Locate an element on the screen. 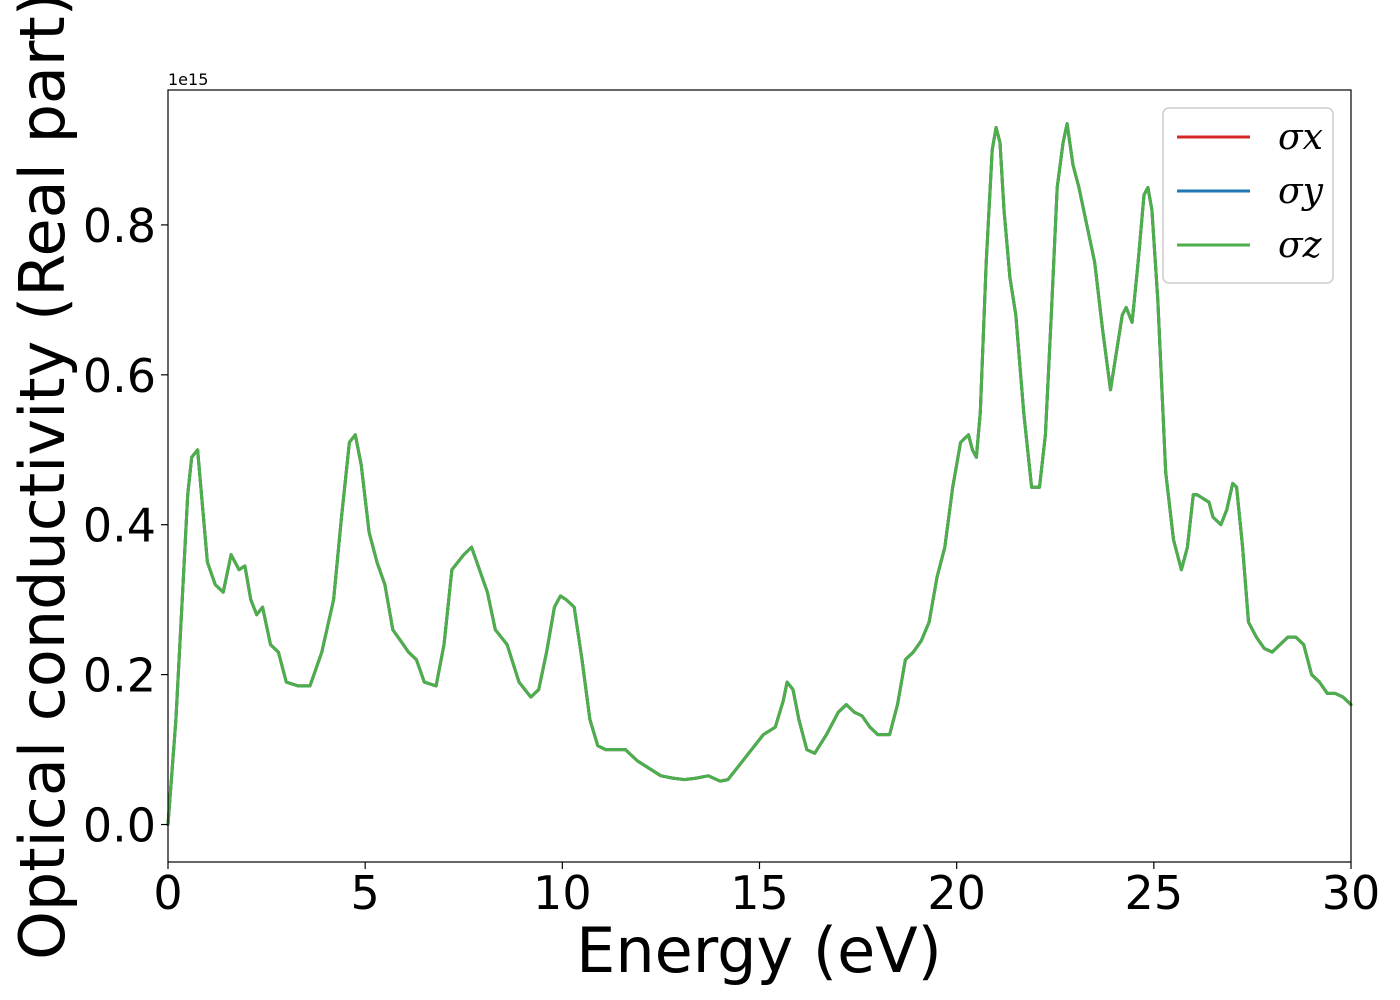 Image resolution: width=1400 pixels, height=1000 pixels. legend-label-2: σy is located at coordinates (1301, 191).